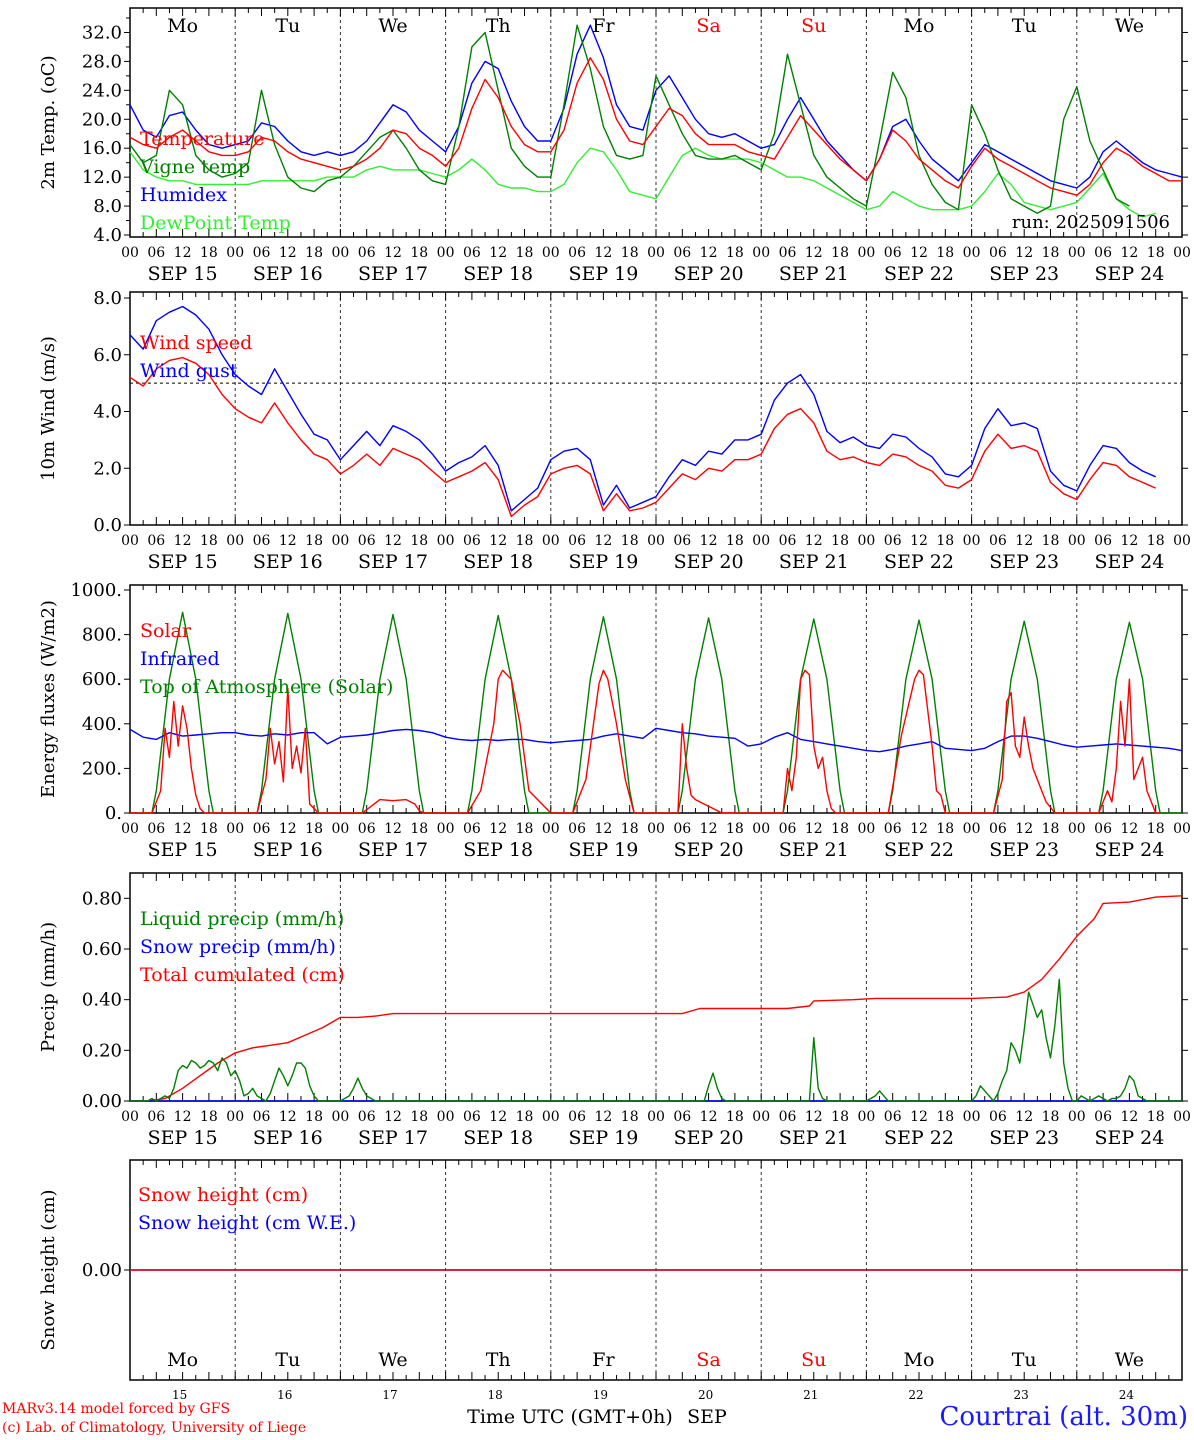 Image resolution: width=1194 pixels, height=1440 pixels. I want to click on date-label: SEP 16, so click(288, 274).